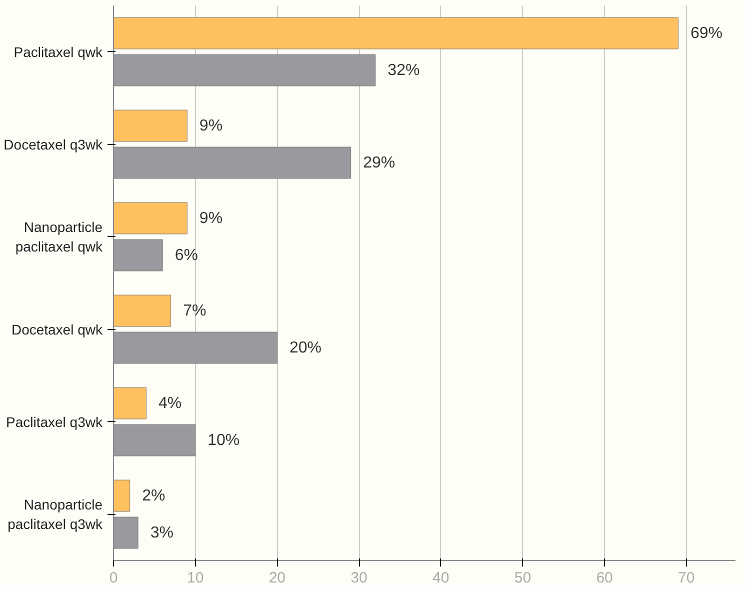  I want to click on data-label: 3%, so click(162, 533).